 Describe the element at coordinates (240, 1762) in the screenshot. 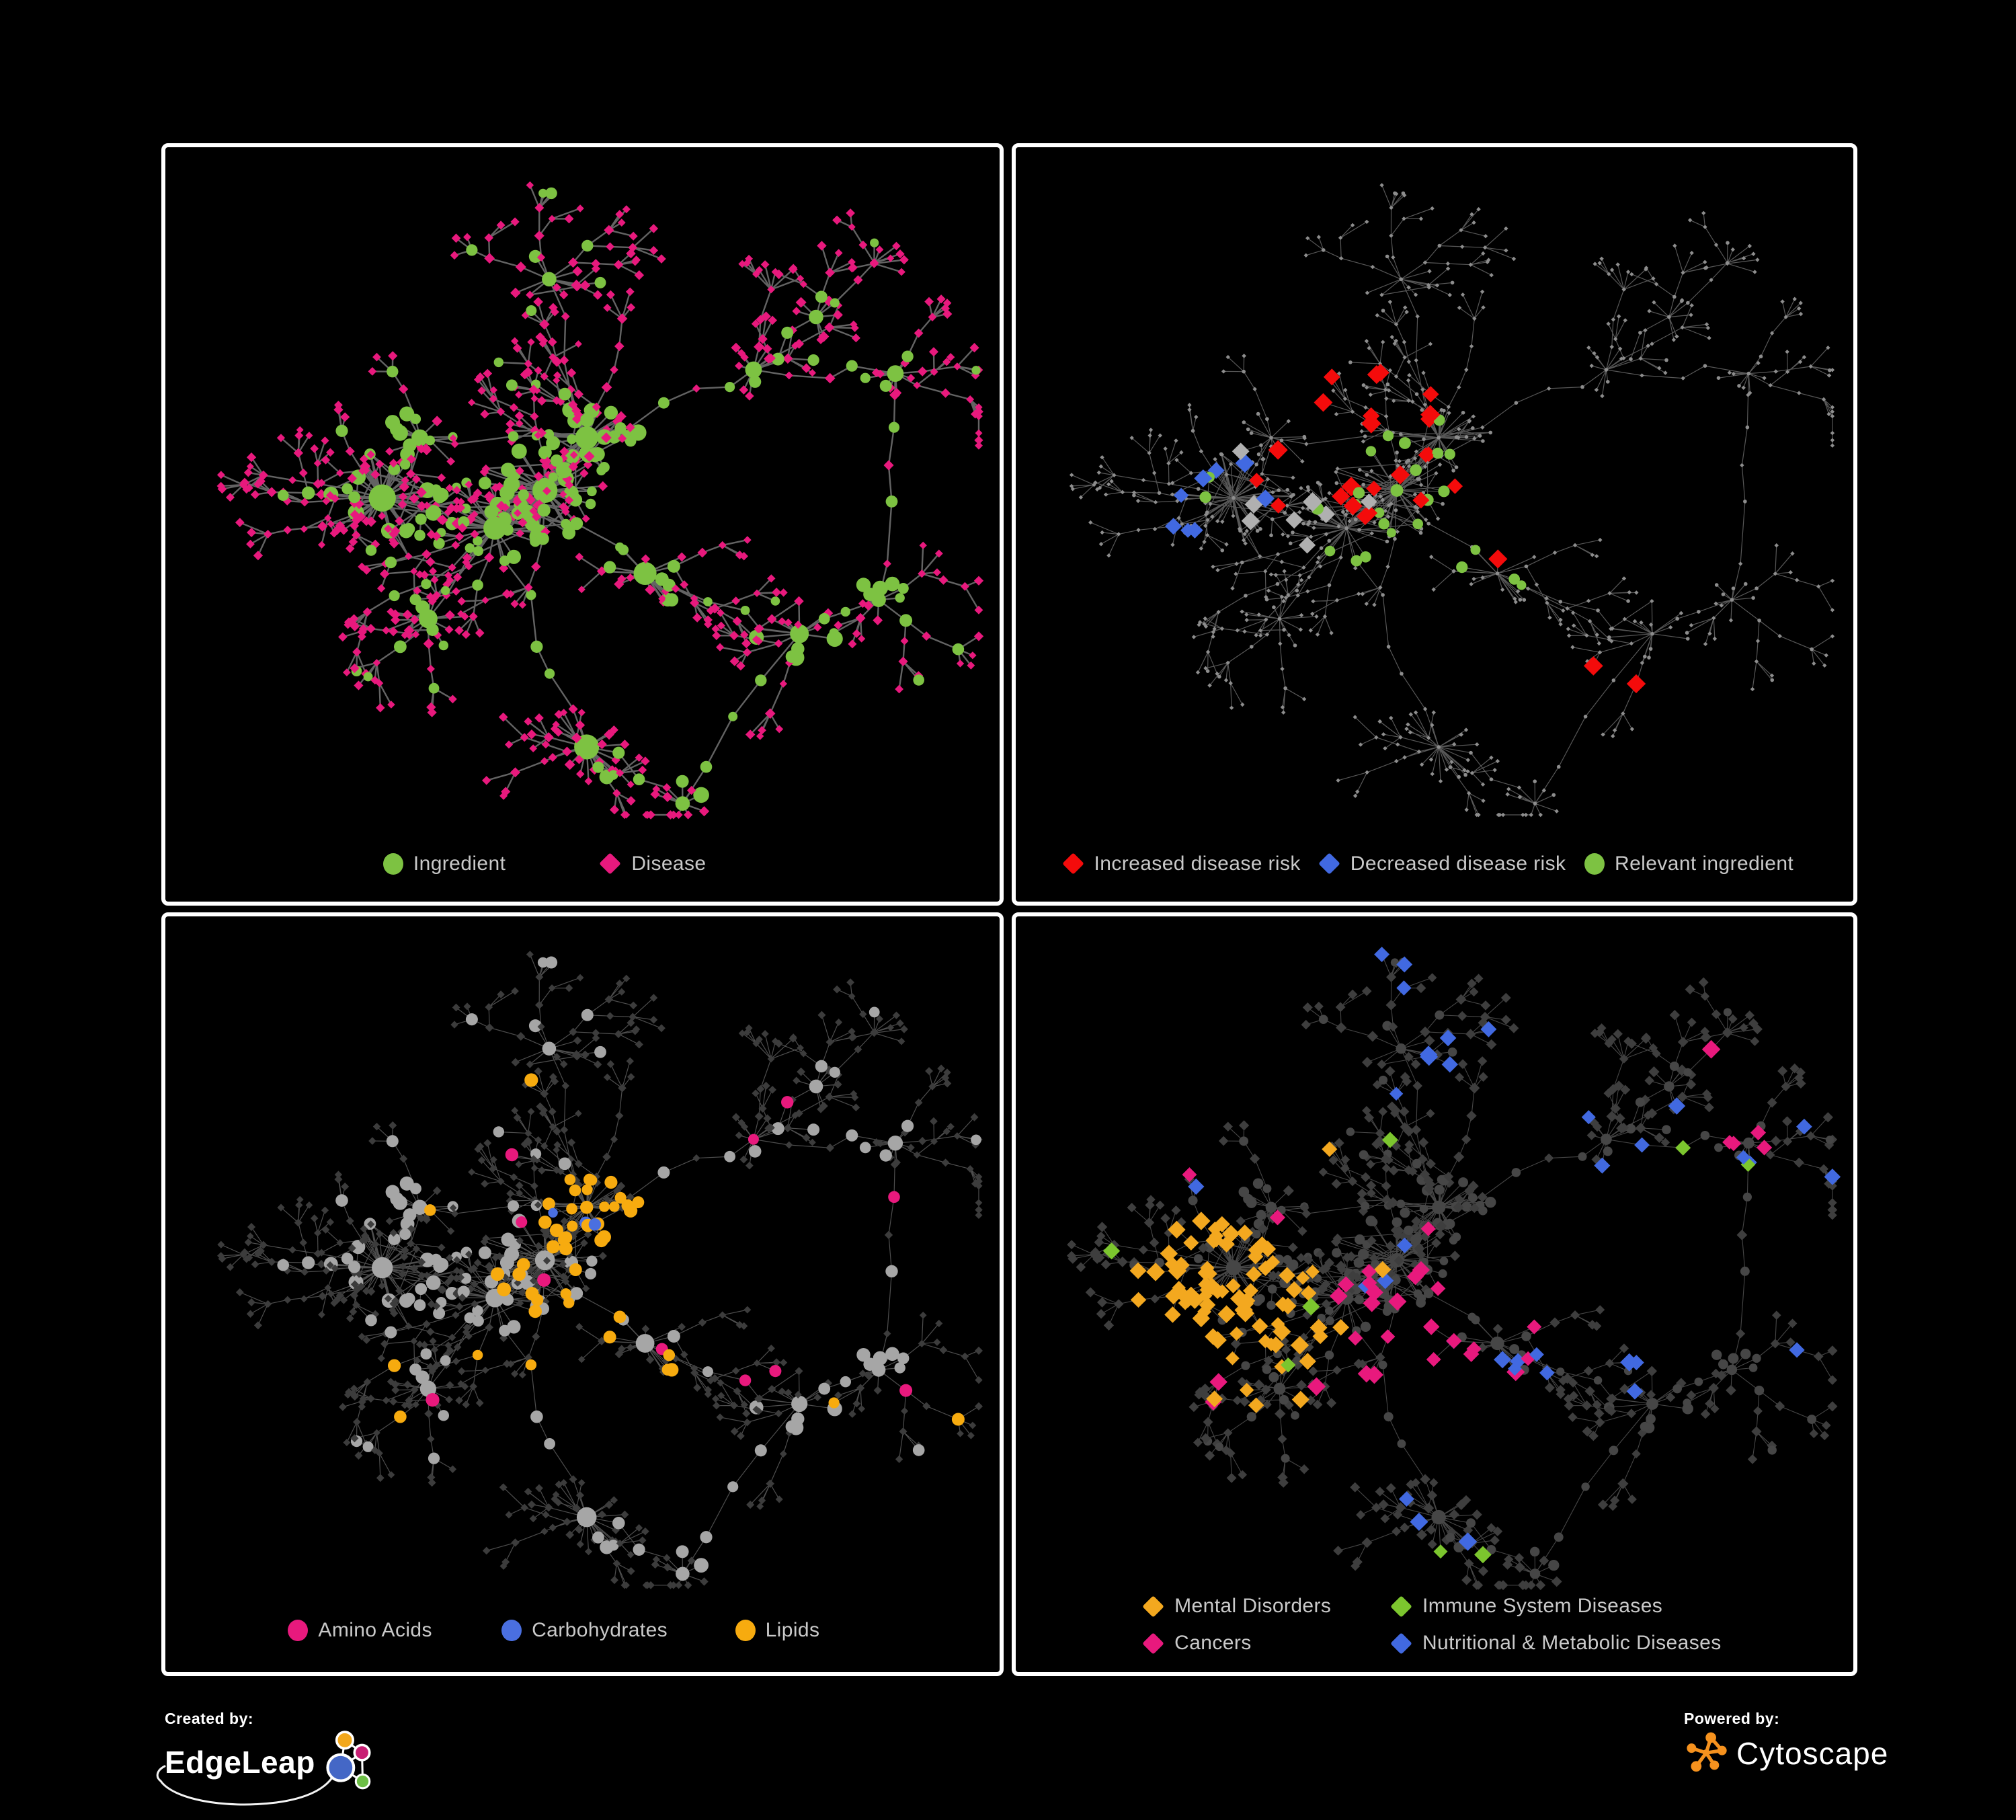

I see `edgeleap-logo-text: EdgeLeap` at that location.